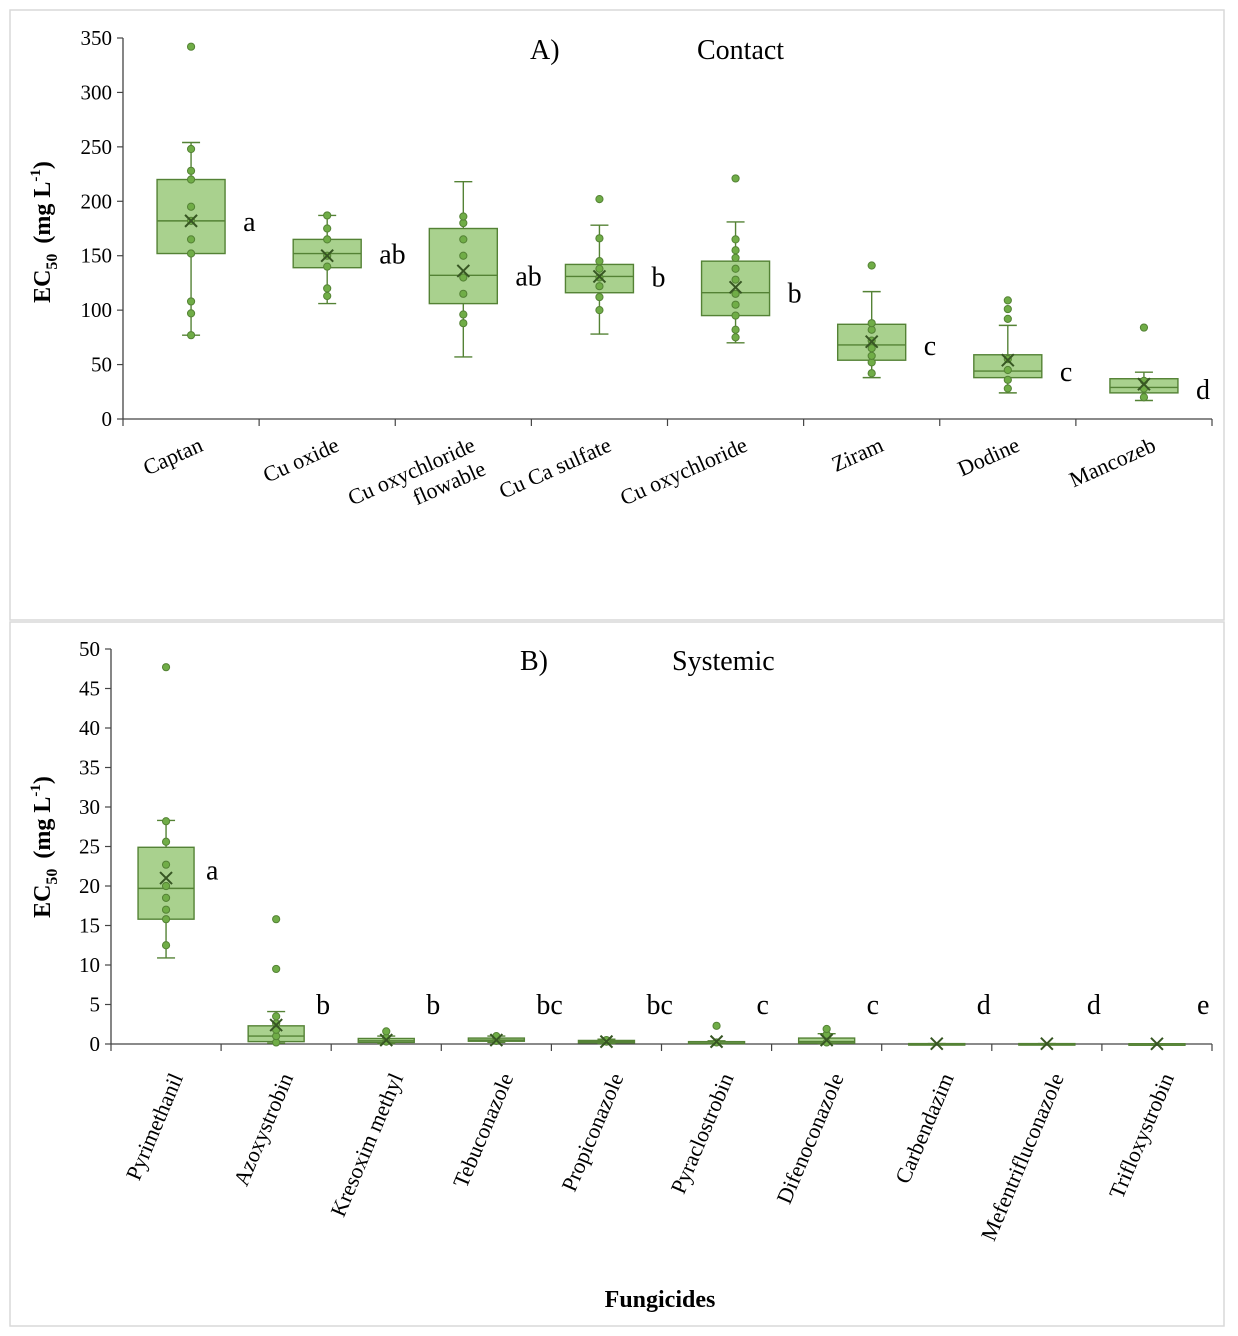 This screenshot has width=1238, height=1336. Describe the element at coordinates (728, 1019) in the screenshot. I see `box-pyraclostrobin: c` at that location.